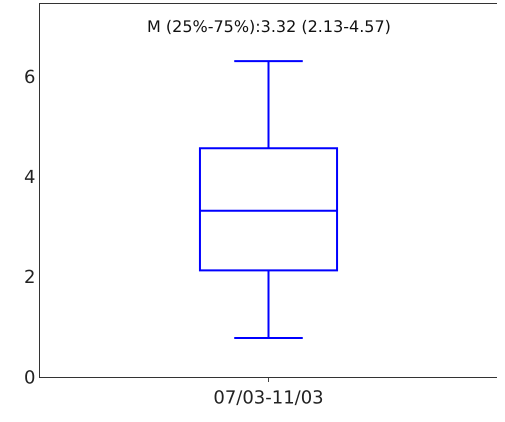  Describe the element at coordinates (30, 77) in the screenshot. I see `y-tick-label: 6` at that location.